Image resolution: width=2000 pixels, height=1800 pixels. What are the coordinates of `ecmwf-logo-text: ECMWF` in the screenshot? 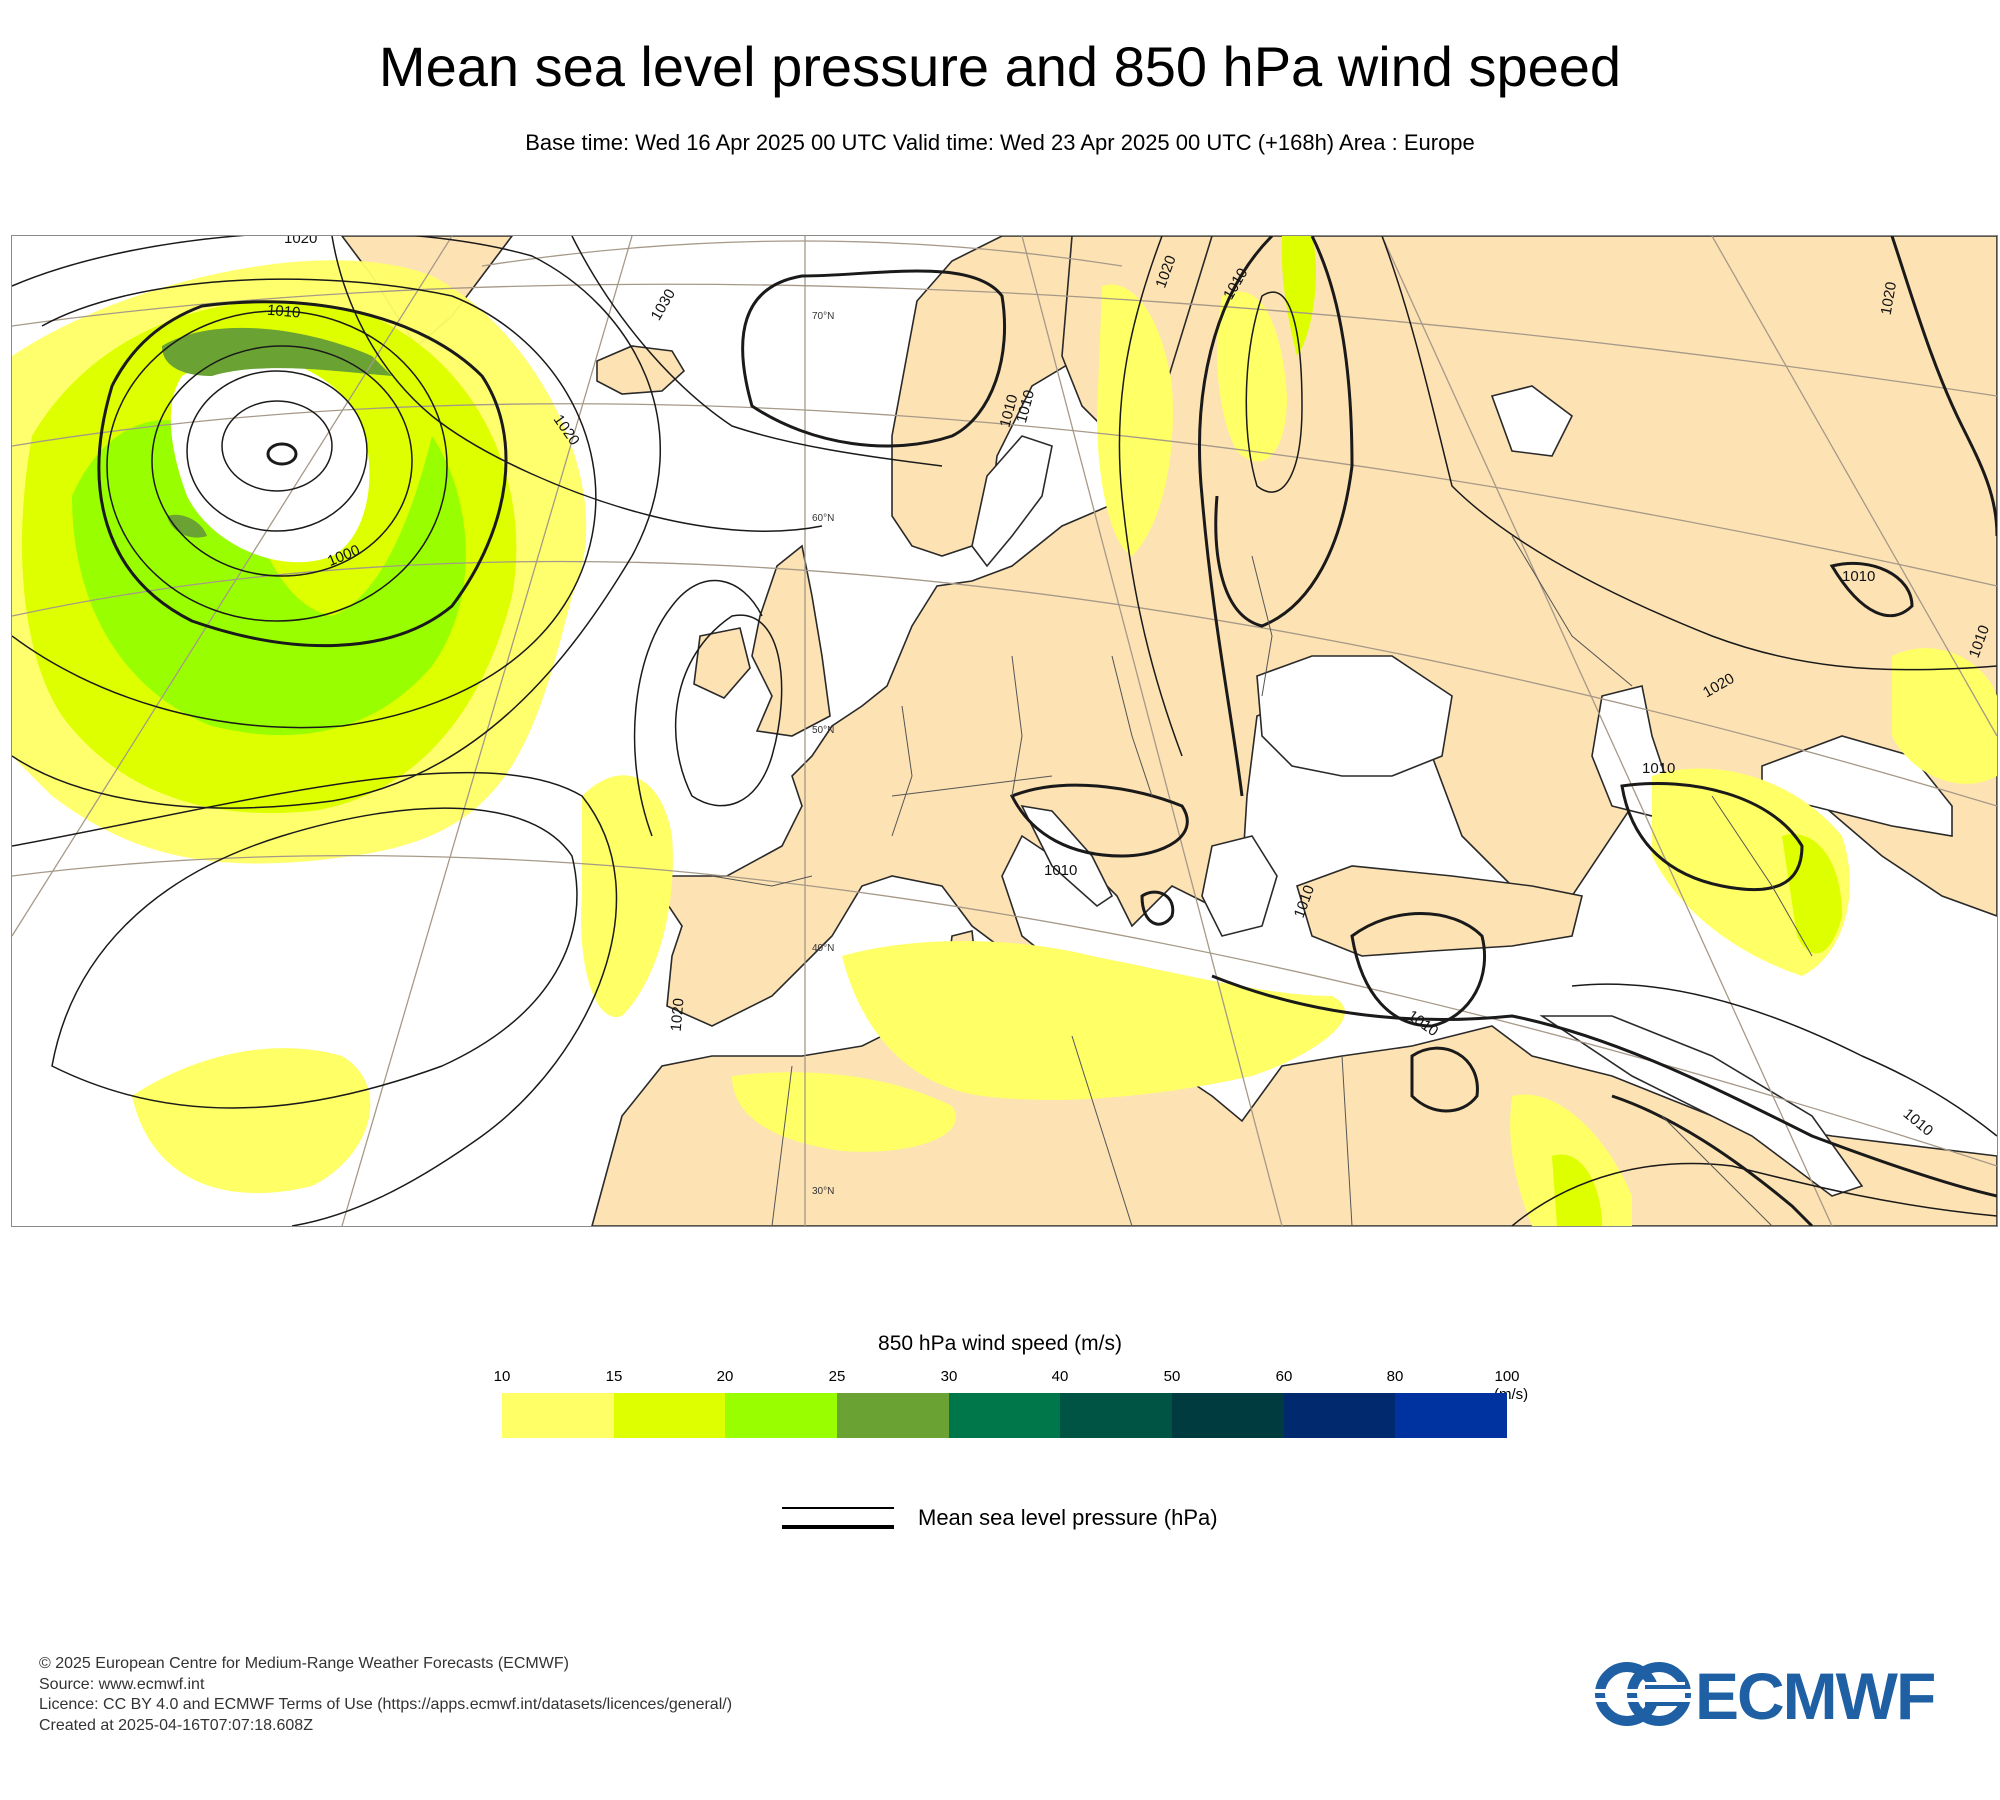 It's located at (1815, 1696).